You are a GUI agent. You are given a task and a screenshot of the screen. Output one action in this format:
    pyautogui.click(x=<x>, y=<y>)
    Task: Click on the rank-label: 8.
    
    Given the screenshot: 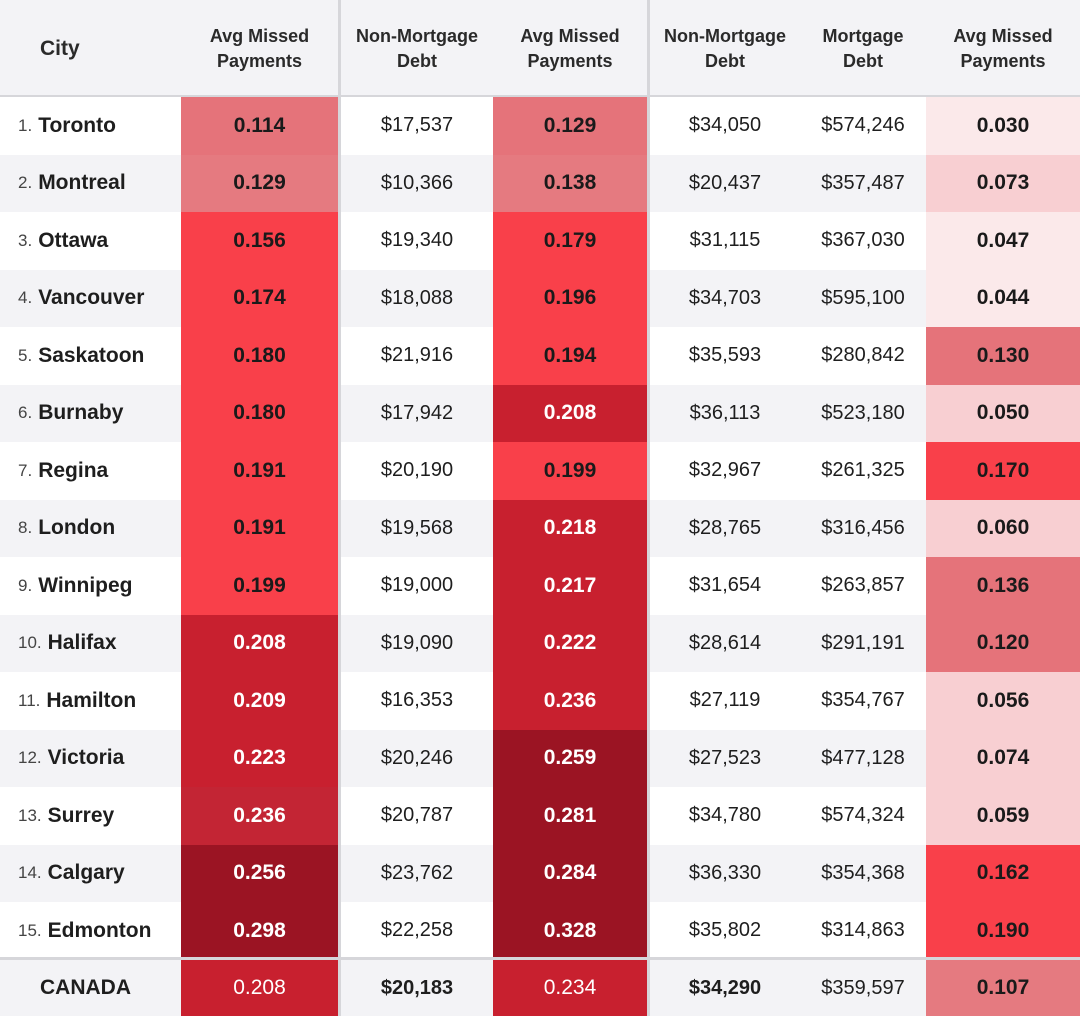 What is the action you would take?
    pyautogui.click(x=25, y=528)
    